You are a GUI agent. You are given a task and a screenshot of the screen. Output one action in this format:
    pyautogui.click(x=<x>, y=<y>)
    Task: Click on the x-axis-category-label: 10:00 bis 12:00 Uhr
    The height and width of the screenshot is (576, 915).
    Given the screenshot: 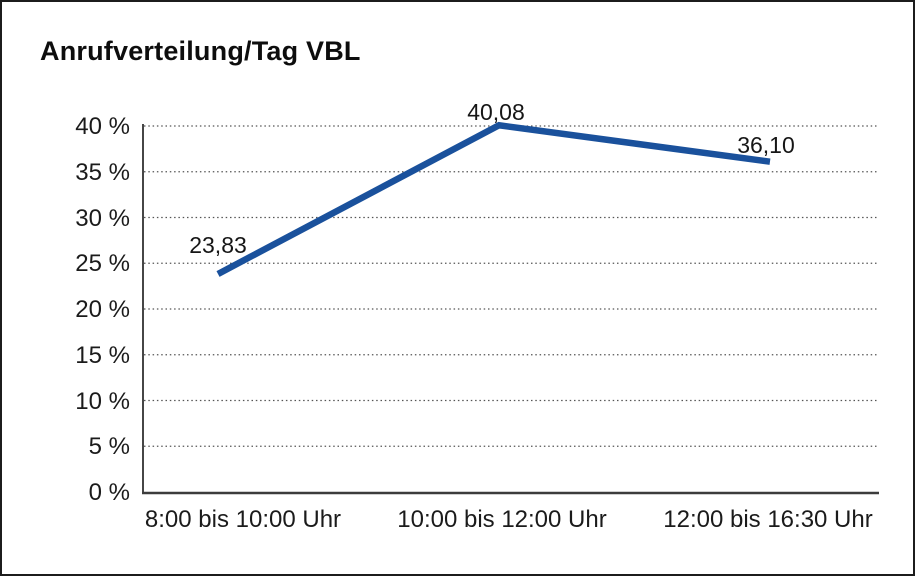 What is the action you would take?
    pyautogui.click(x=502, y=519)
    